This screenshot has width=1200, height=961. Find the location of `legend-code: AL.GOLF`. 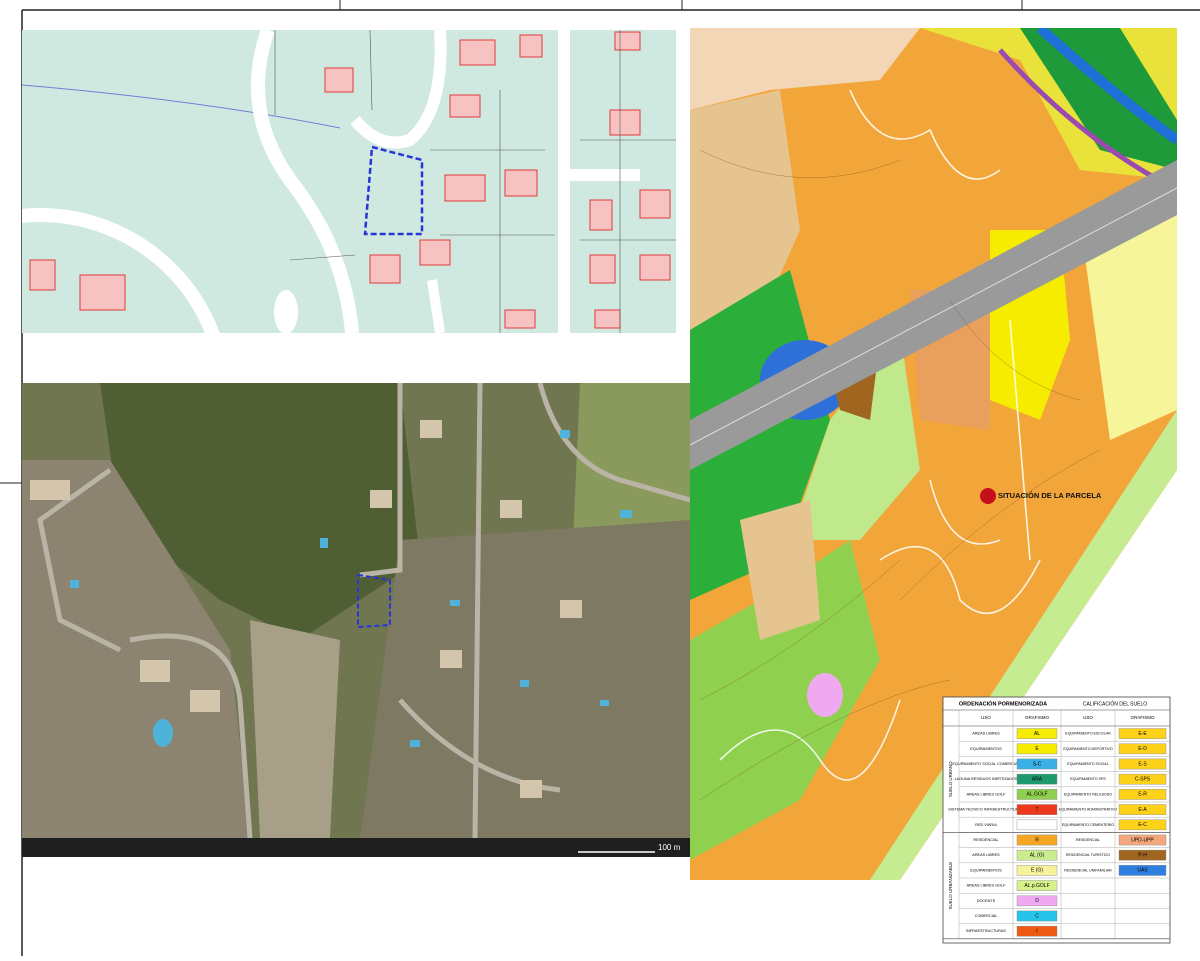

legend-code: AL.GOLF is located at coordinates (1036, 795).